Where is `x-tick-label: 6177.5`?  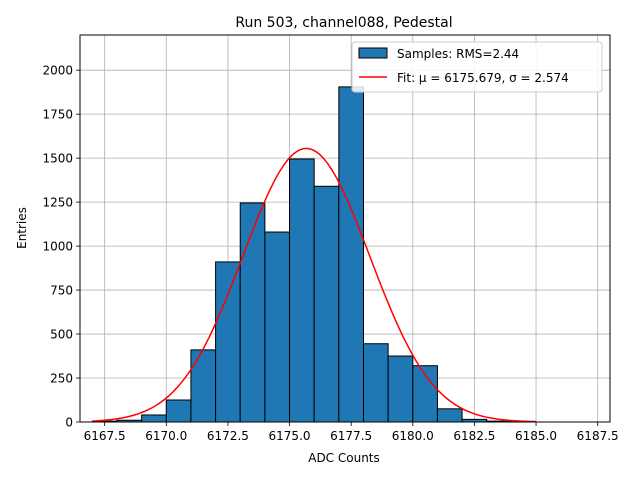
x-tick-label: 6177.5 is located at coordinates (351, 436).